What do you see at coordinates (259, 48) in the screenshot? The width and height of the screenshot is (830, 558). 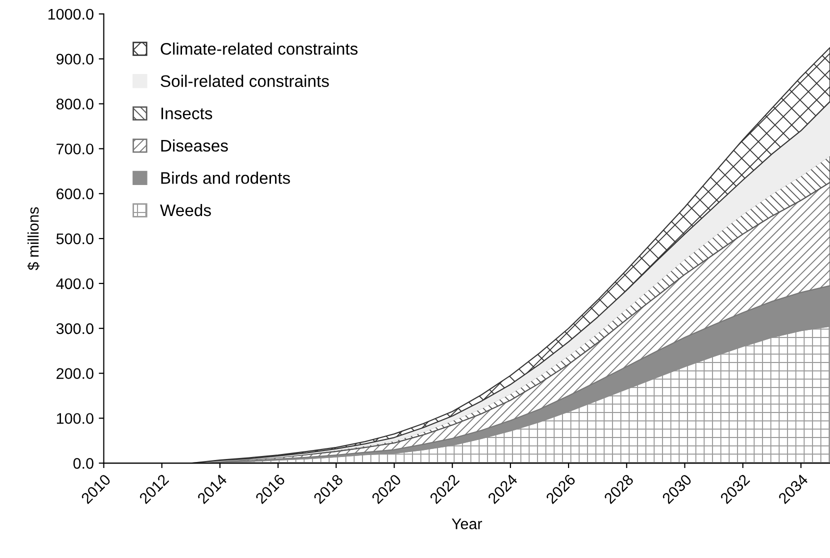 I see `legend-label: Climate-related constraints` at bounding box center [259, 48].